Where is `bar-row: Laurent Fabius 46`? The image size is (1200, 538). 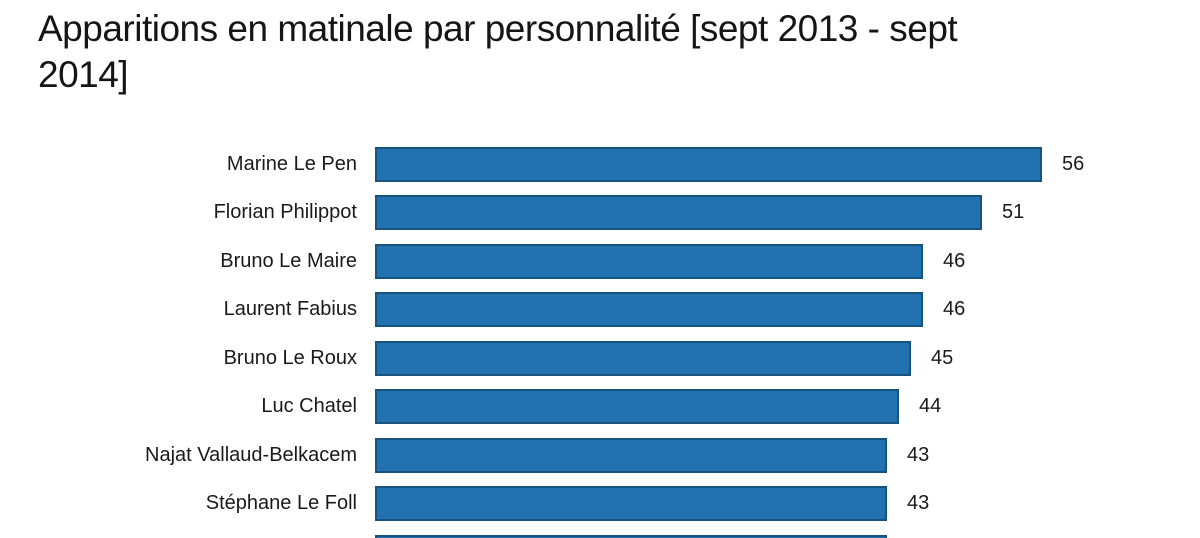 bar-row: Laurent Fabius 46 is located at coordinates (600, 310).